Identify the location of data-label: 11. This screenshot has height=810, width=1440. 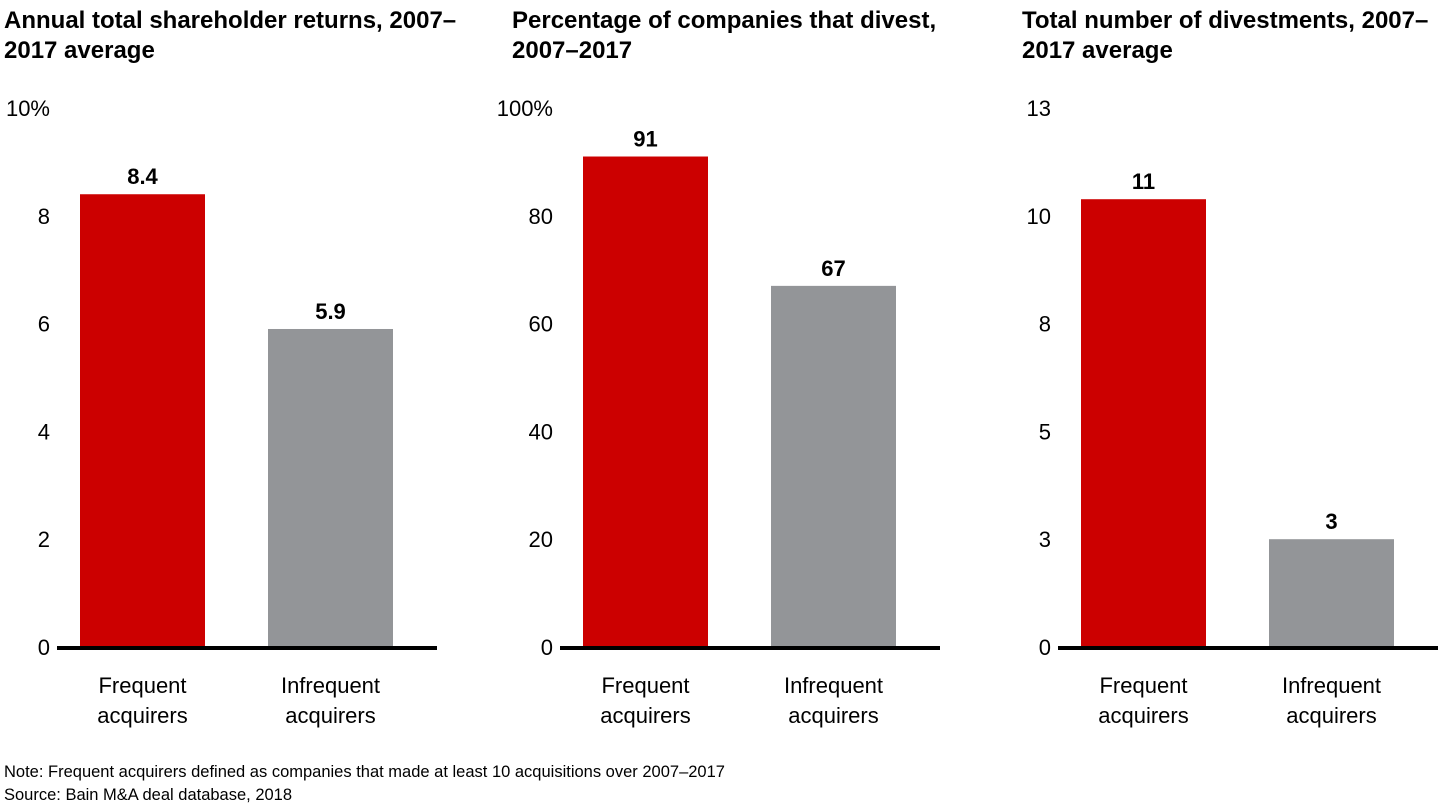
(1143, 181).